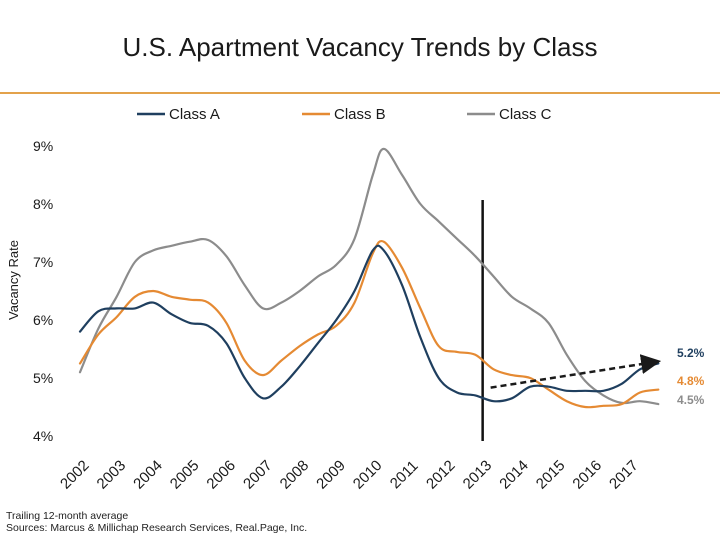 The width and height of the screenshot is (720, 540). I want to click on legend-label-class-c: Class C, so click(525, 114).